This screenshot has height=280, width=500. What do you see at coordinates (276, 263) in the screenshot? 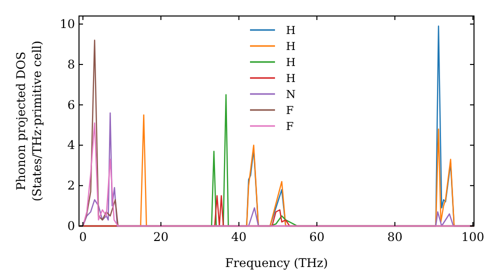
I see `x-axis-title: Frequency (THz)` at bounding box center [276, 263].